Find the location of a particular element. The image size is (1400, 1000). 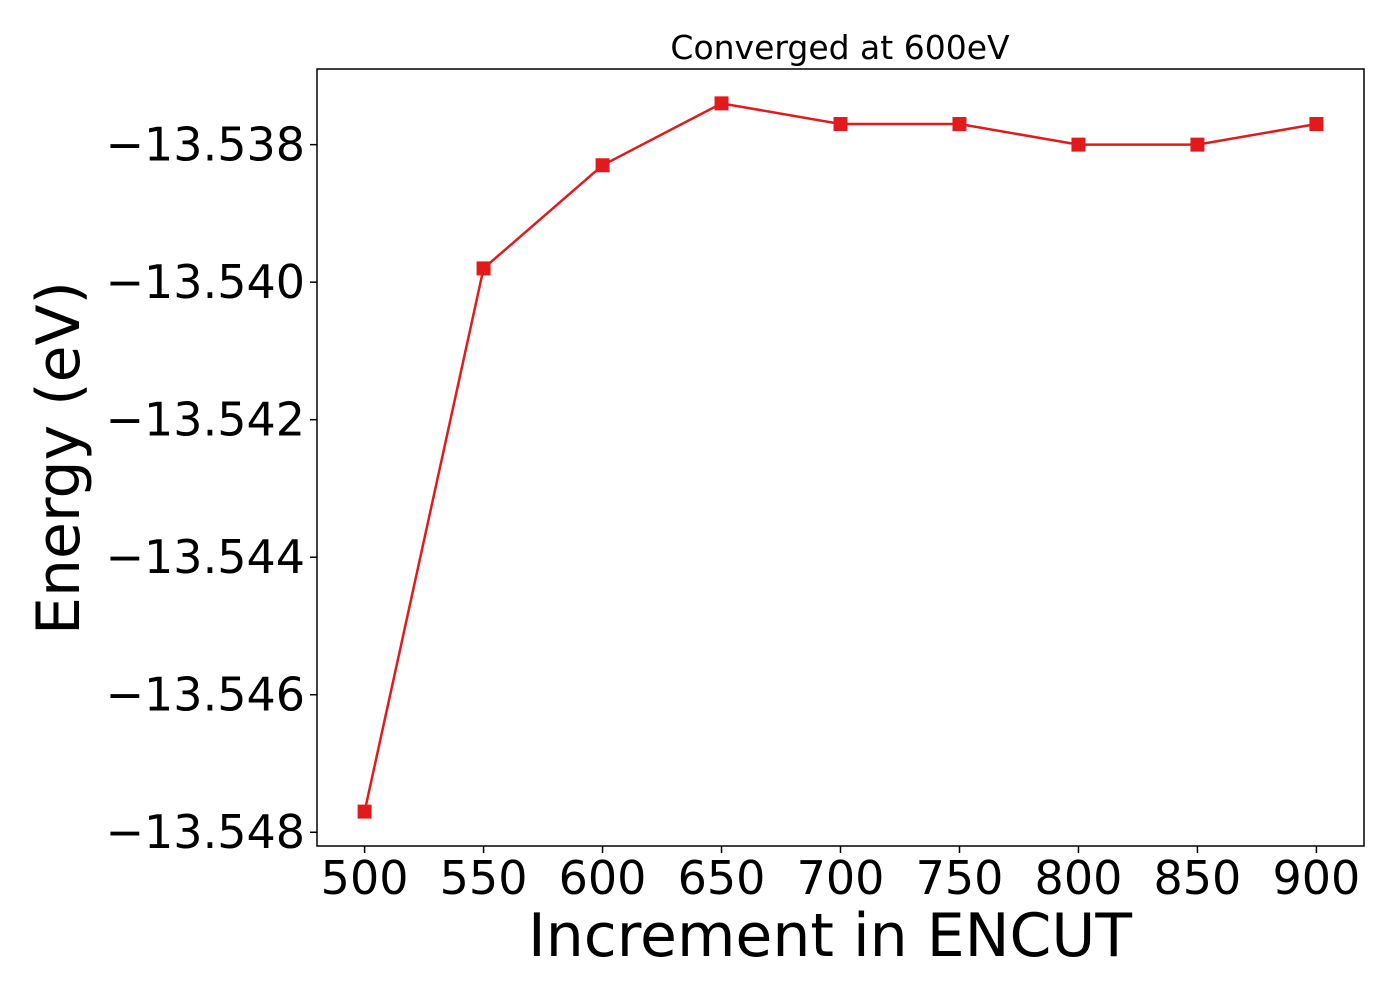

y-tick-label: −13.546 is located at coordinates (206, 695).